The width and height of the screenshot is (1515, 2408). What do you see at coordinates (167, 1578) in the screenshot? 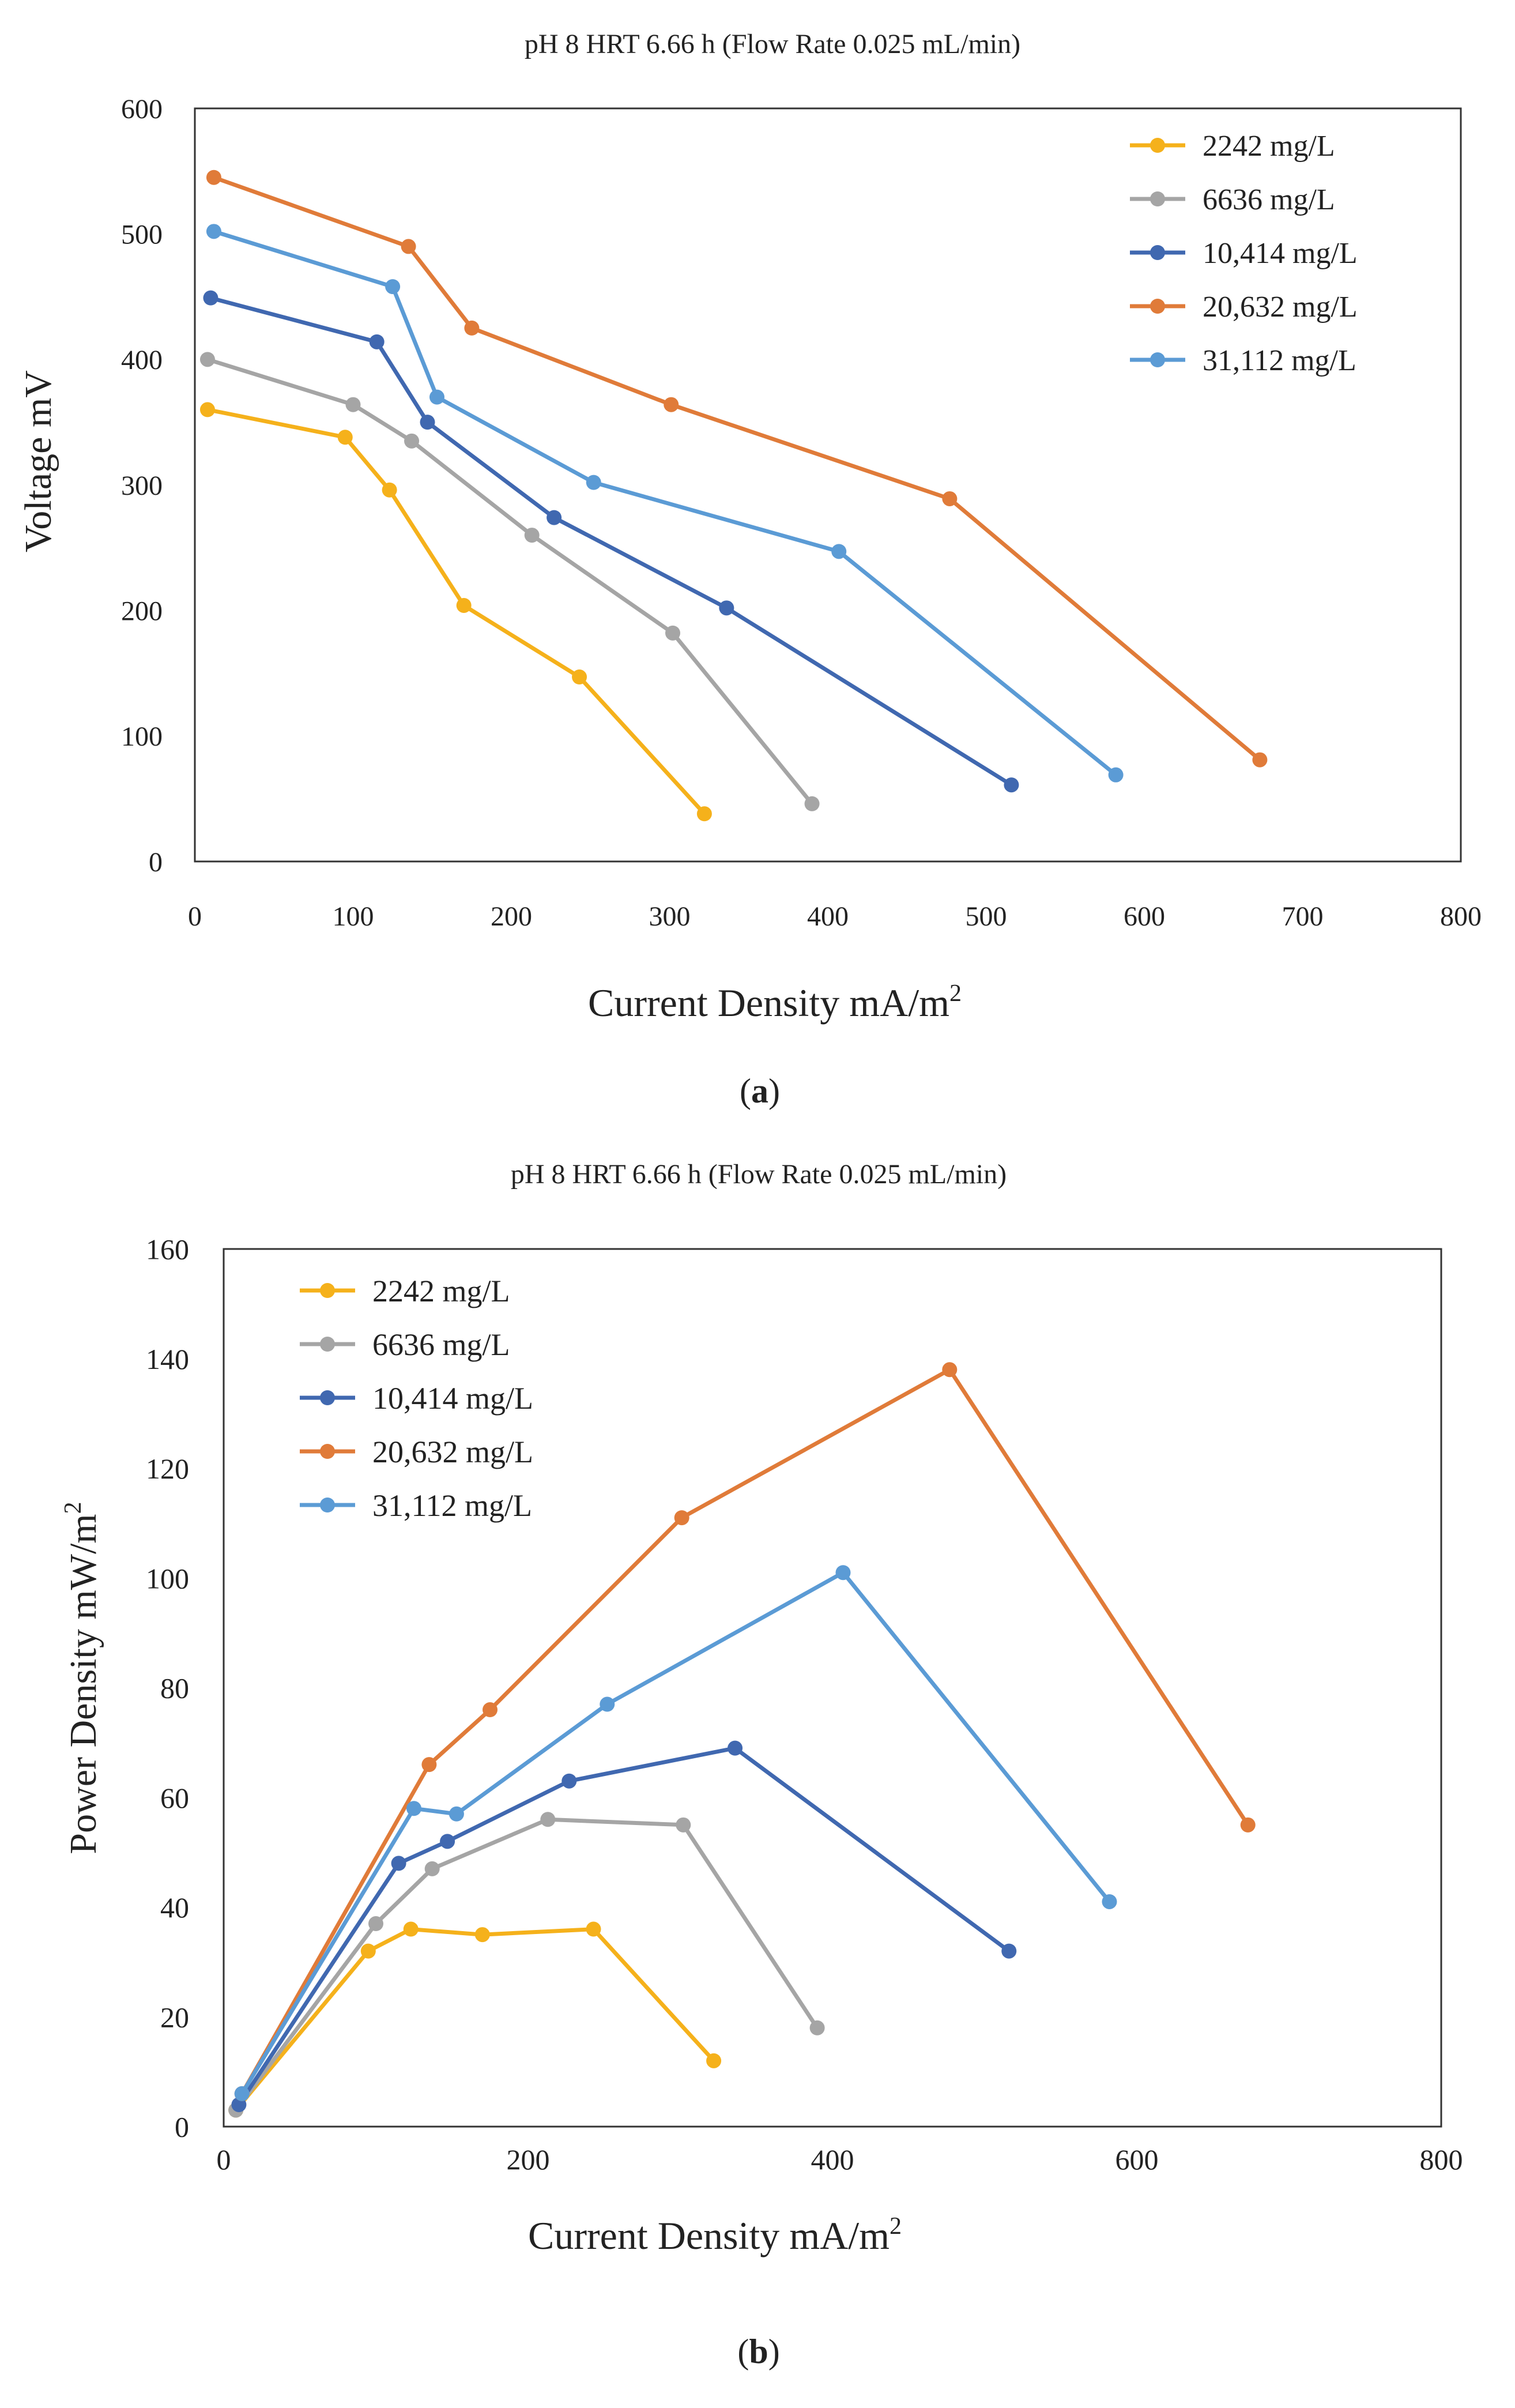
I see `panel-b-y-tick-label: 100` at bounding box center [167, 1578].